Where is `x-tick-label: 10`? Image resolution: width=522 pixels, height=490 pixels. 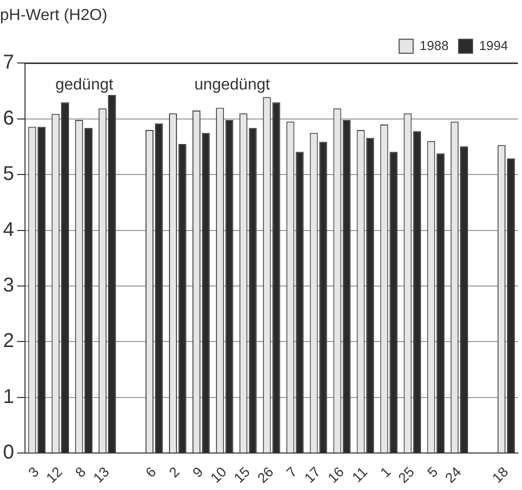
x-tick-label: 10 is located at coordinates (218, 474).